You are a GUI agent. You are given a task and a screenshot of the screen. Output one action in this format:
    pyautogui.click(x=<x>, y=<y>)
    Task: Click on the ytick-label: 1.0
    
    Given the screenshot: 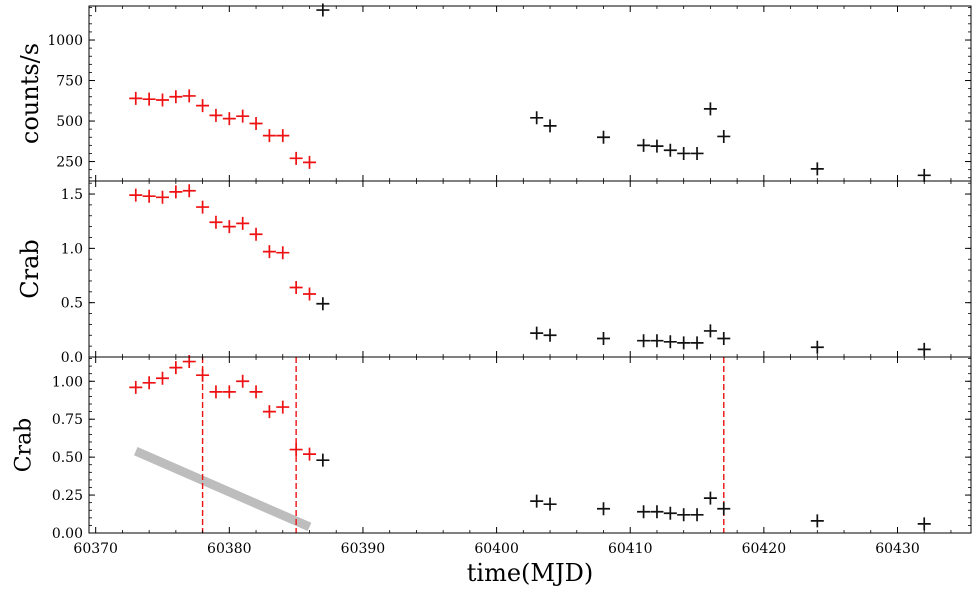 What is the action you would take?
    pyautogui.click(x=72, y=249)
    